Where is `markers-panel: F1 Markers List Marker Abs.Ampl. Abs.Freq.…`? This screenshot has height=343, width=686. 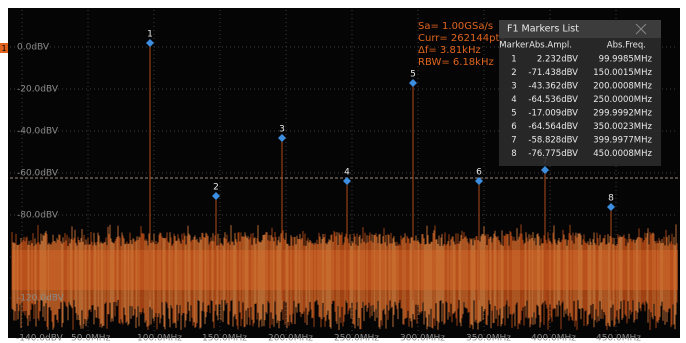 markers-panel: F1 Markers List Marker Abs.Ampl. Abs.Freq.… is located at coordinates (580, 93).